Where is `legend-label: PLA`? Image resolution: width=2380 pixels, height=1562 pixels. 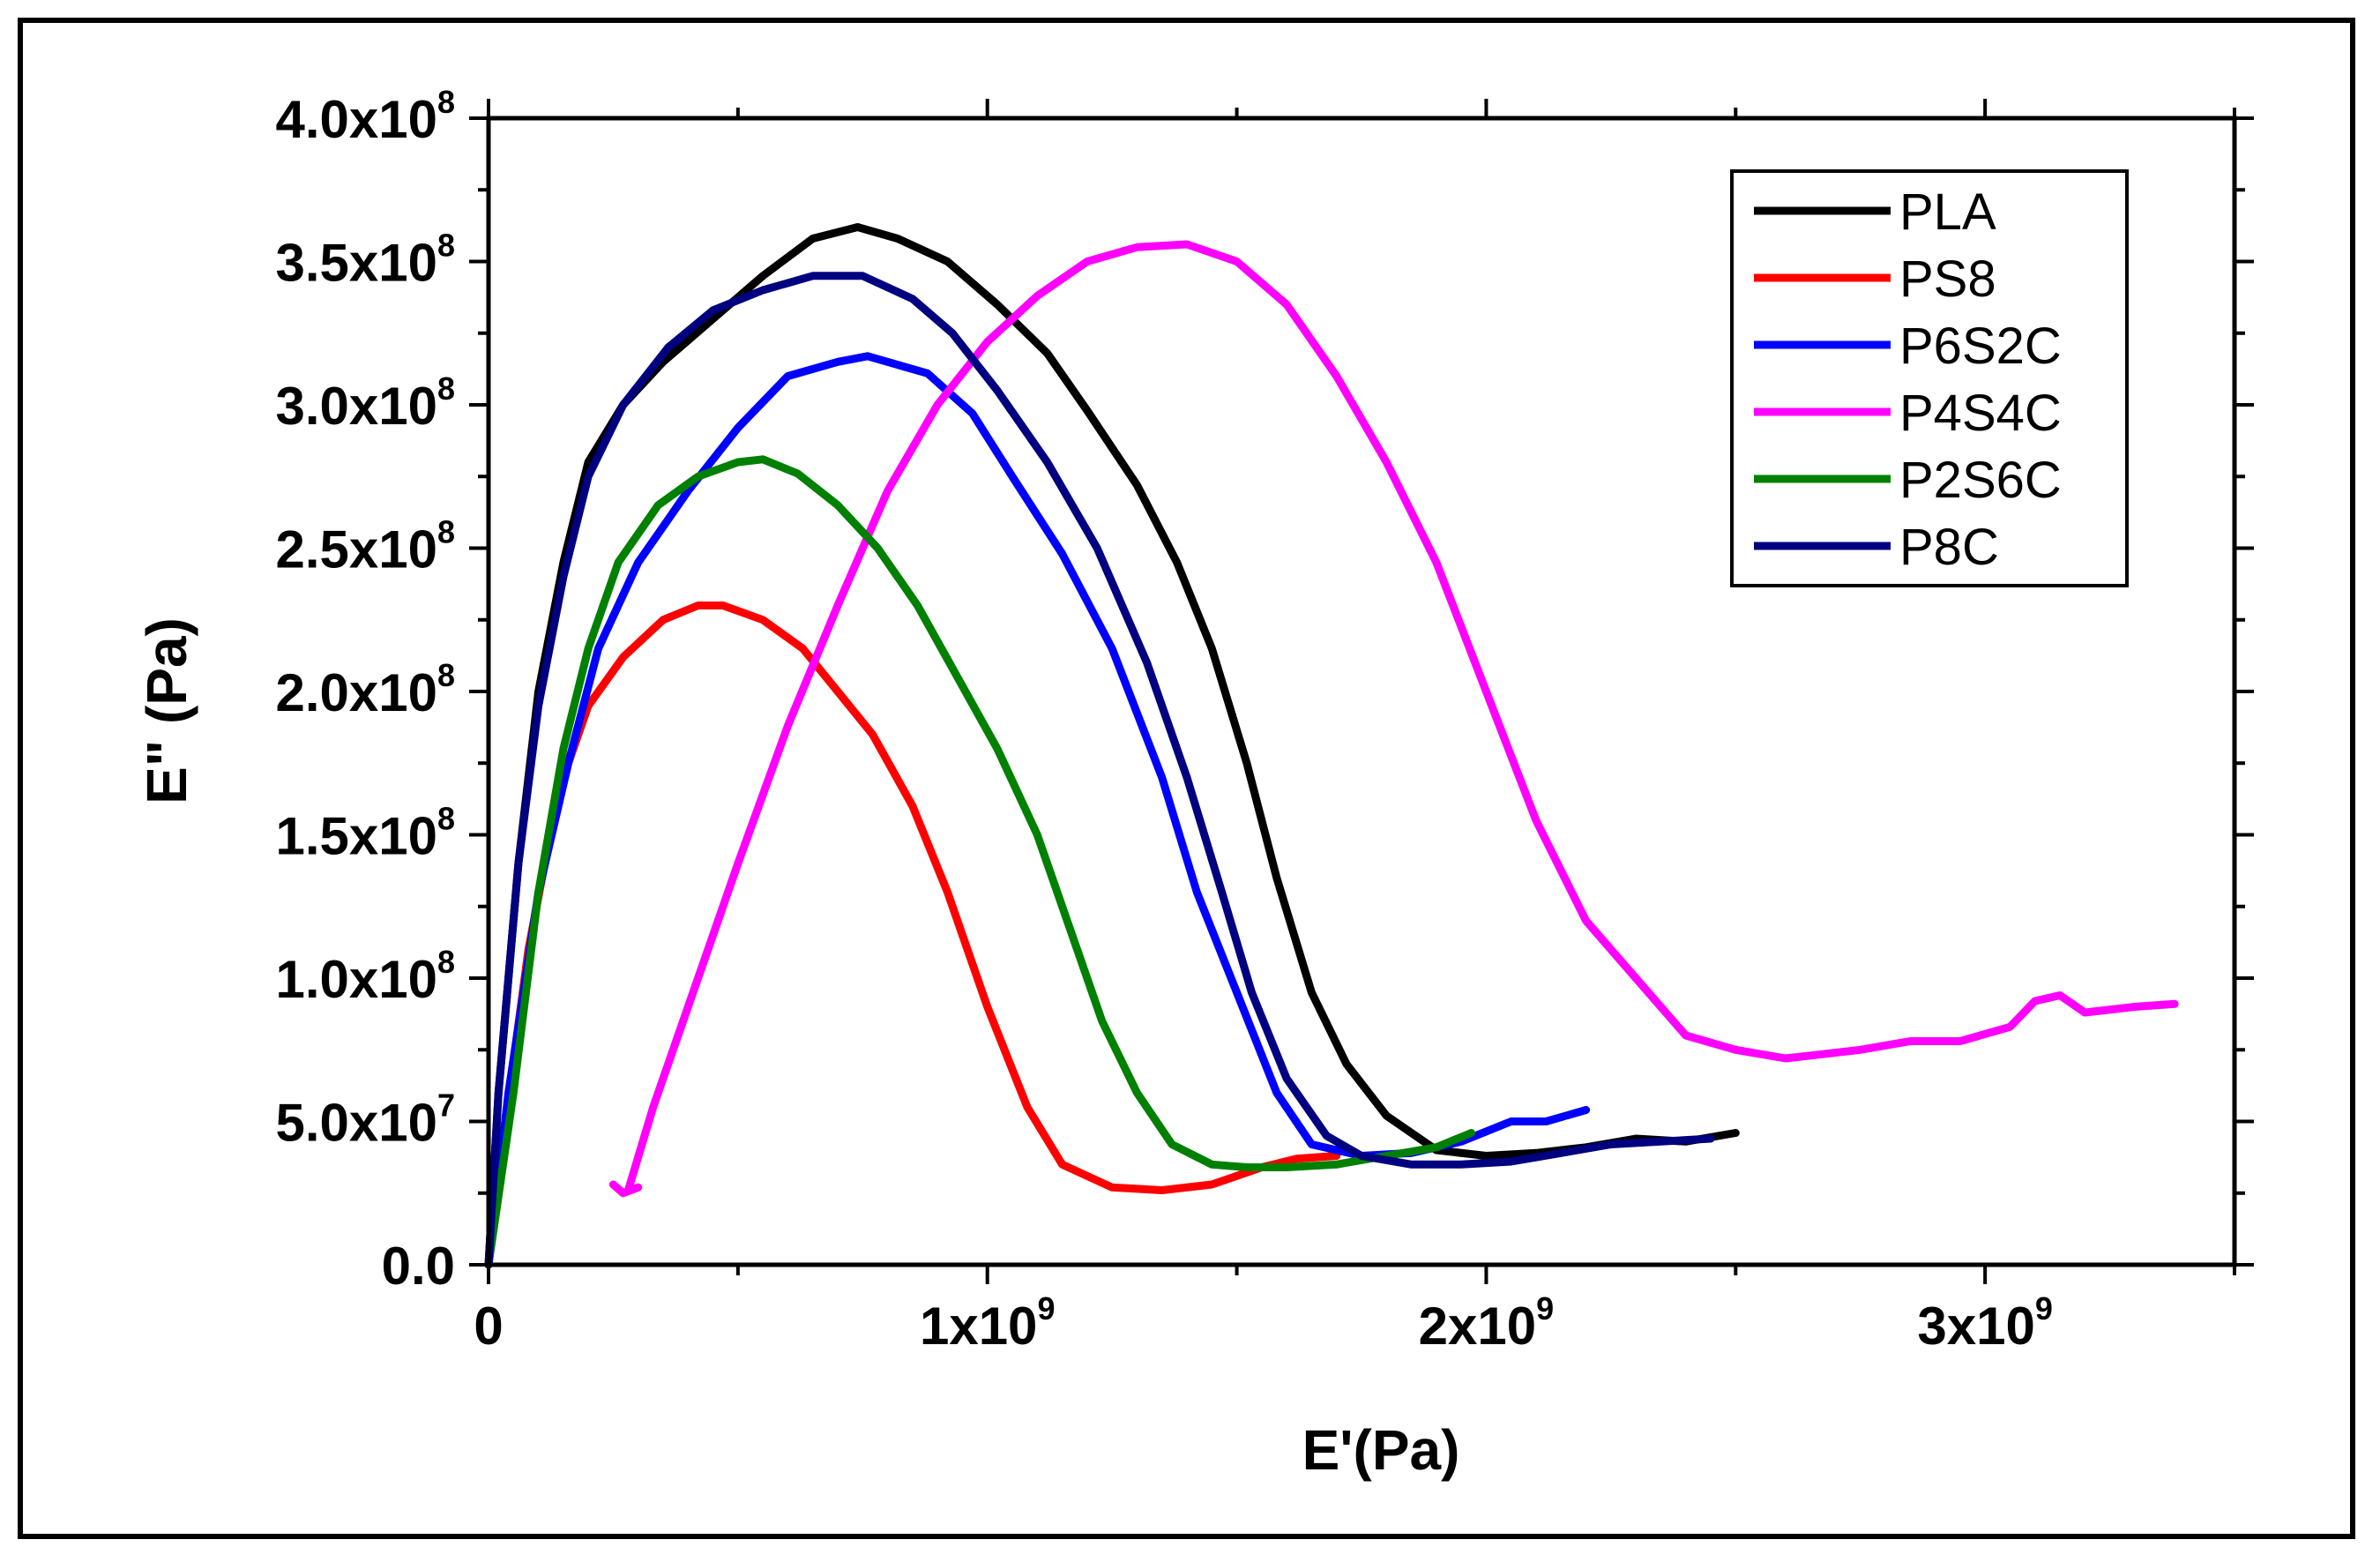
legend-label: PLA is located at coordinates (1947, 212).